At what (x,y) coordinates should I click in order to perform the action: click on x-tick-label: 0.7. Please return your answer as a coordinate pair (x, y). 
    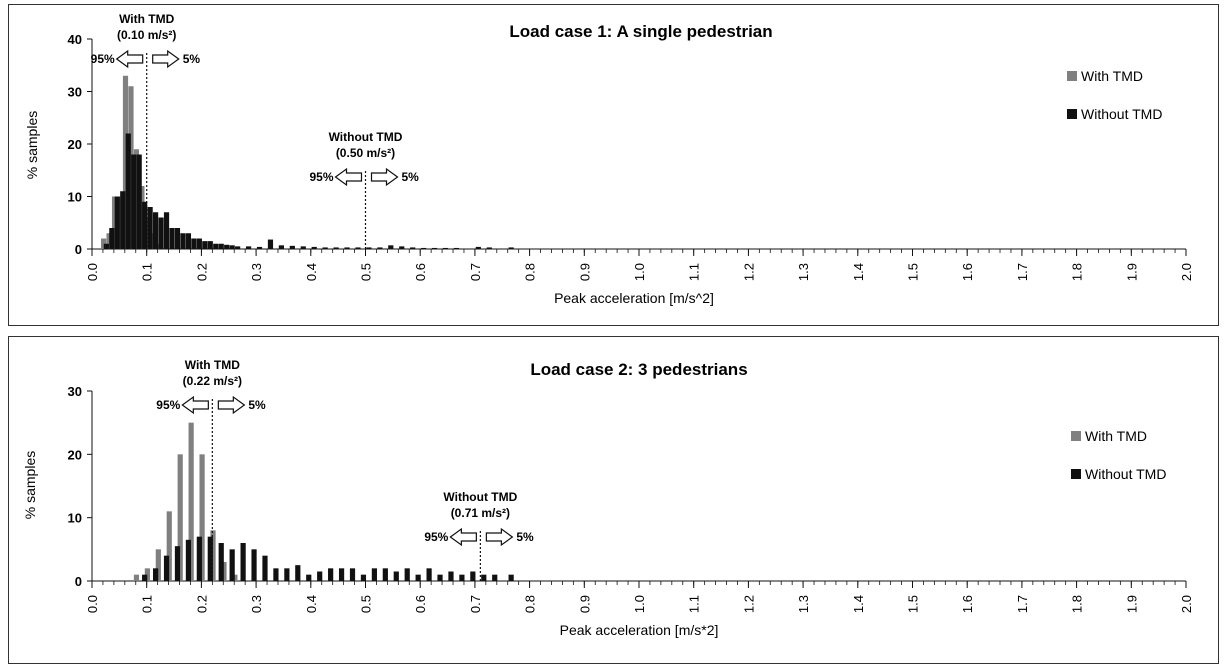
    Looking at the image, I should click on (475, 604).